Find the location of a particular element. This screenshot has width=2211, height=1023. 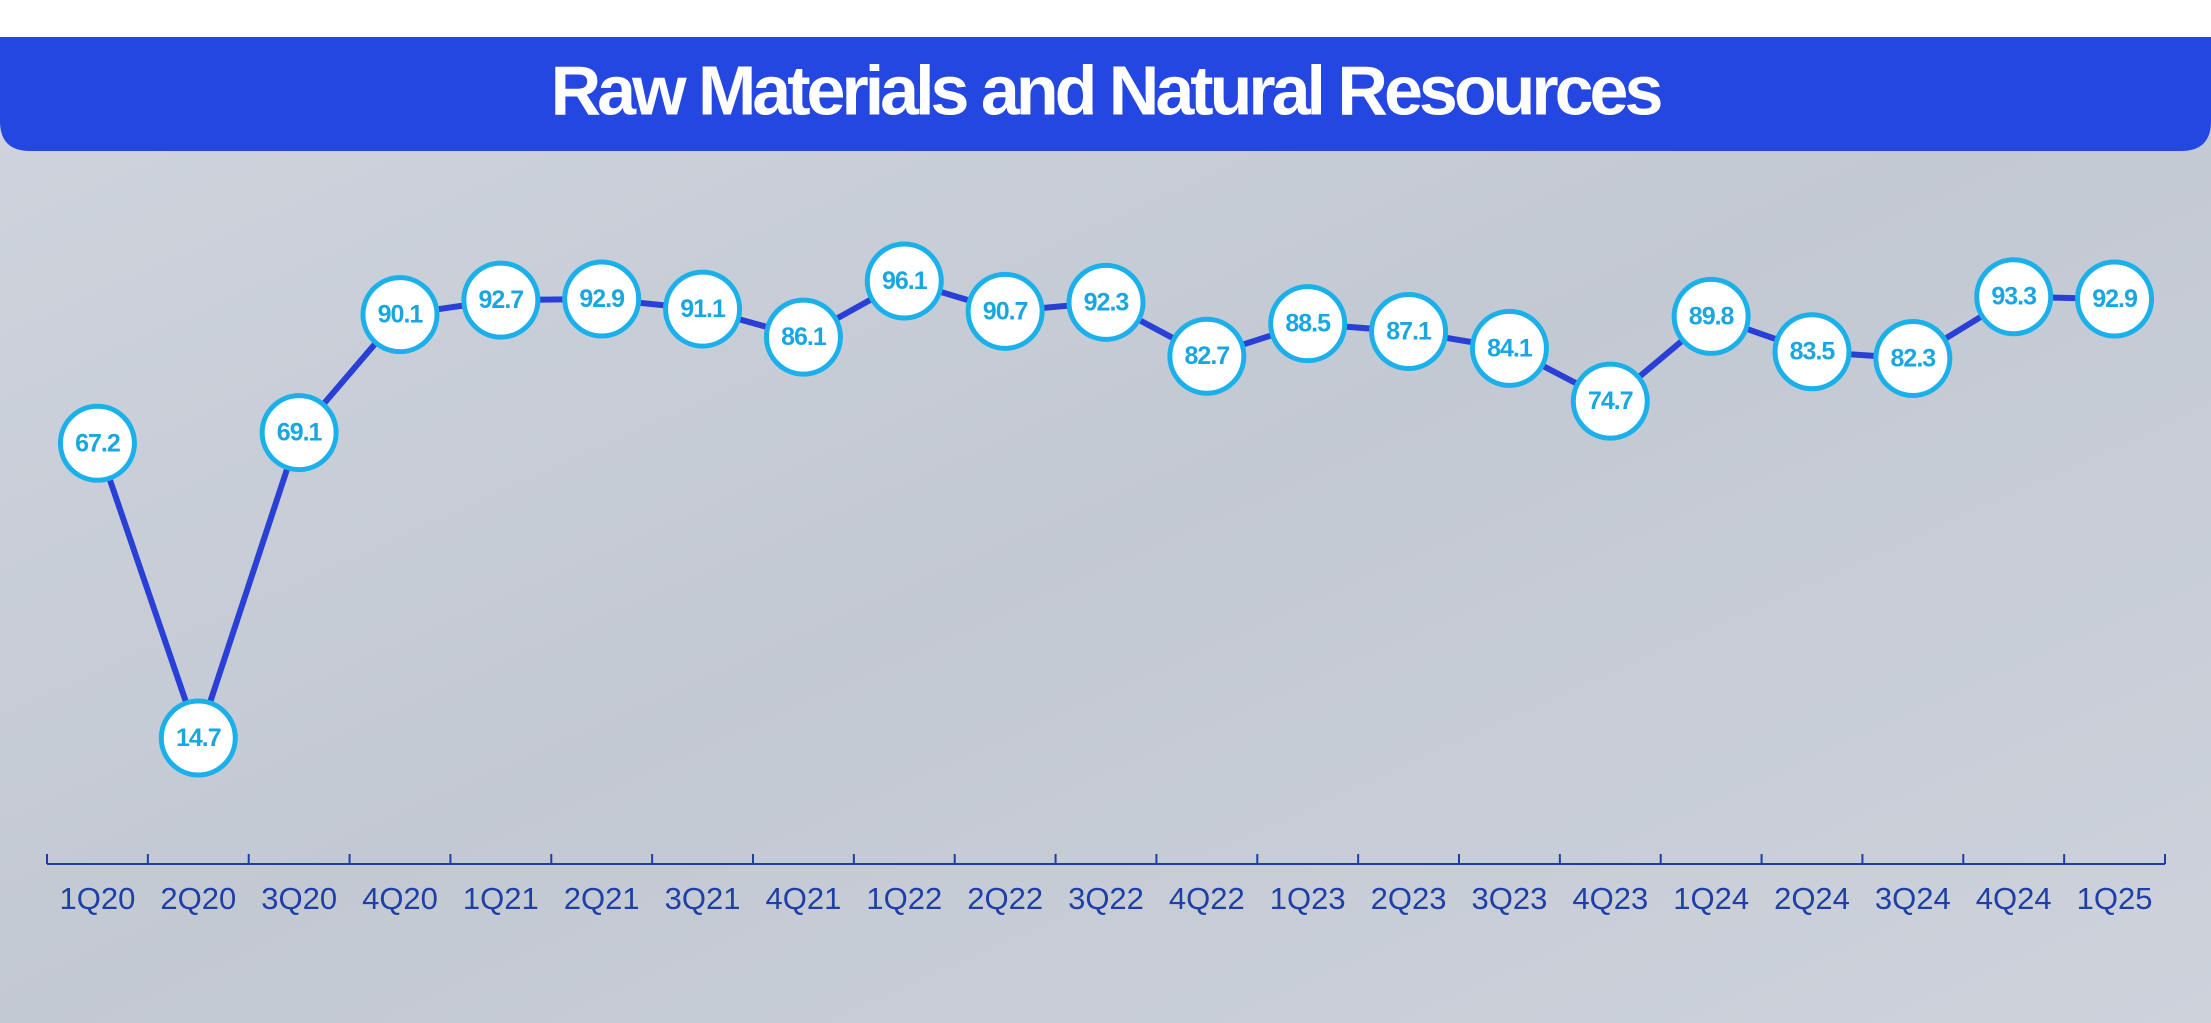

value-label: 84.1 is located at coordinates (1510, 348).